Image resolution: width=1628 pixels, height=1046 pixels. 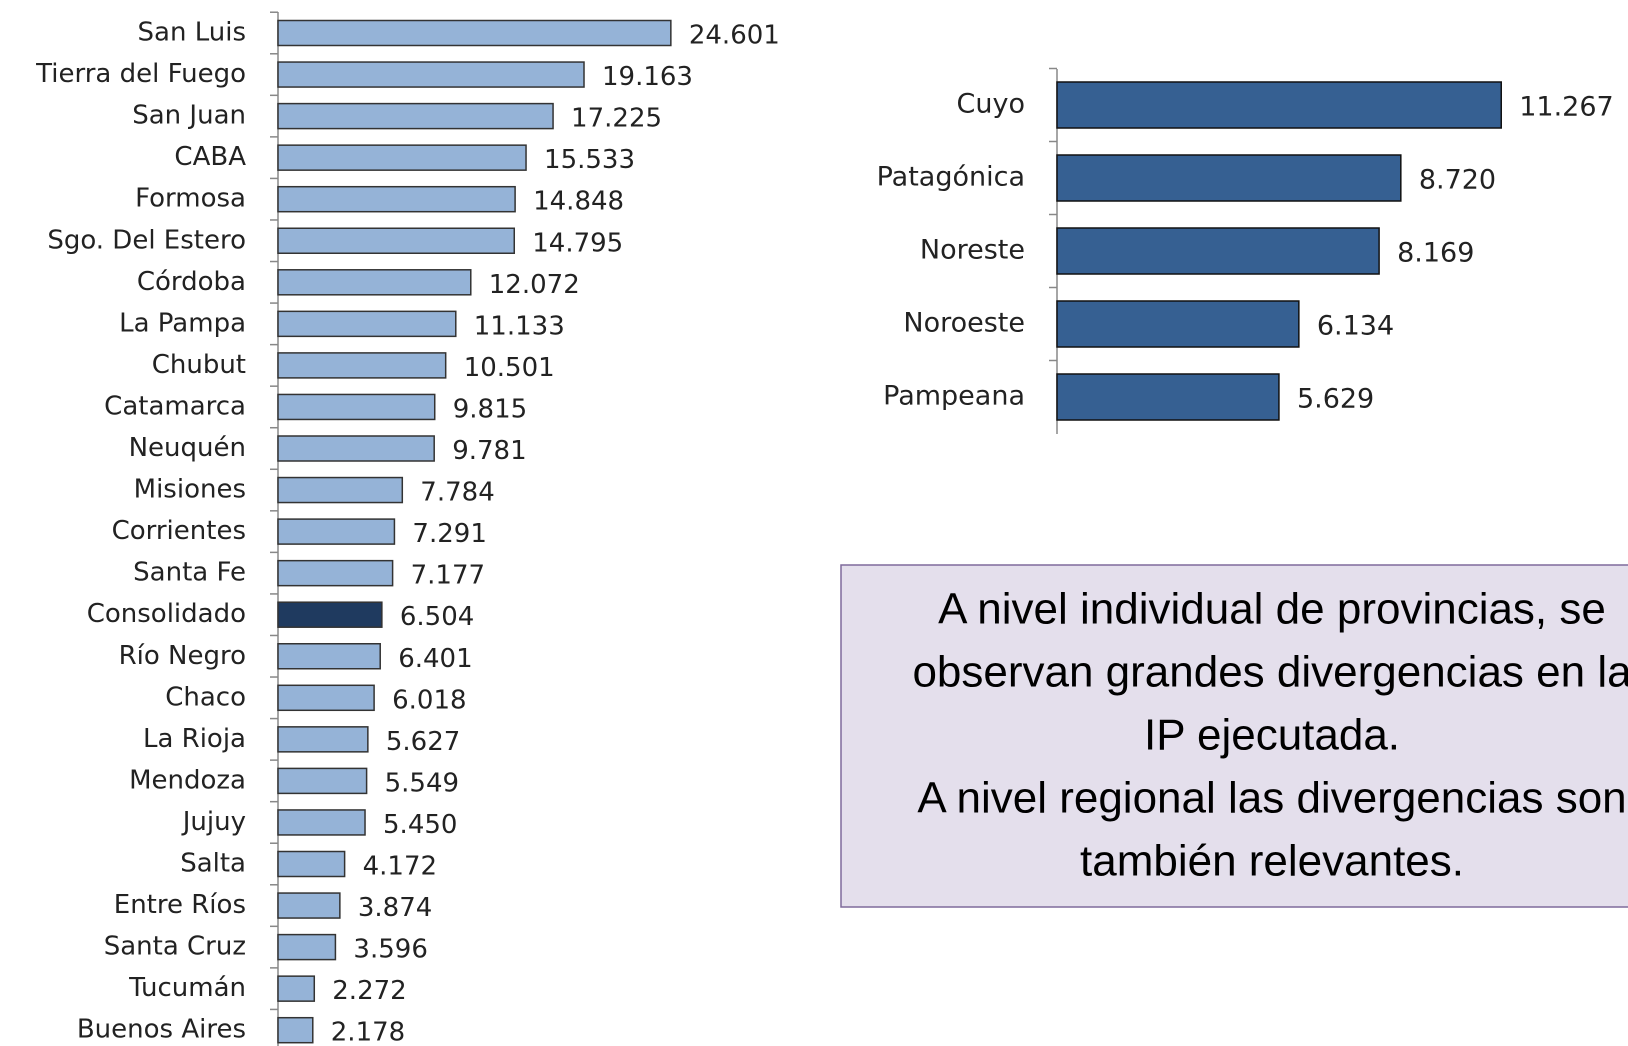 What do you see at coordinates (187, 780) in the screenshot?
I see `category-label: Mendoza` at bounding box center [187, 780].